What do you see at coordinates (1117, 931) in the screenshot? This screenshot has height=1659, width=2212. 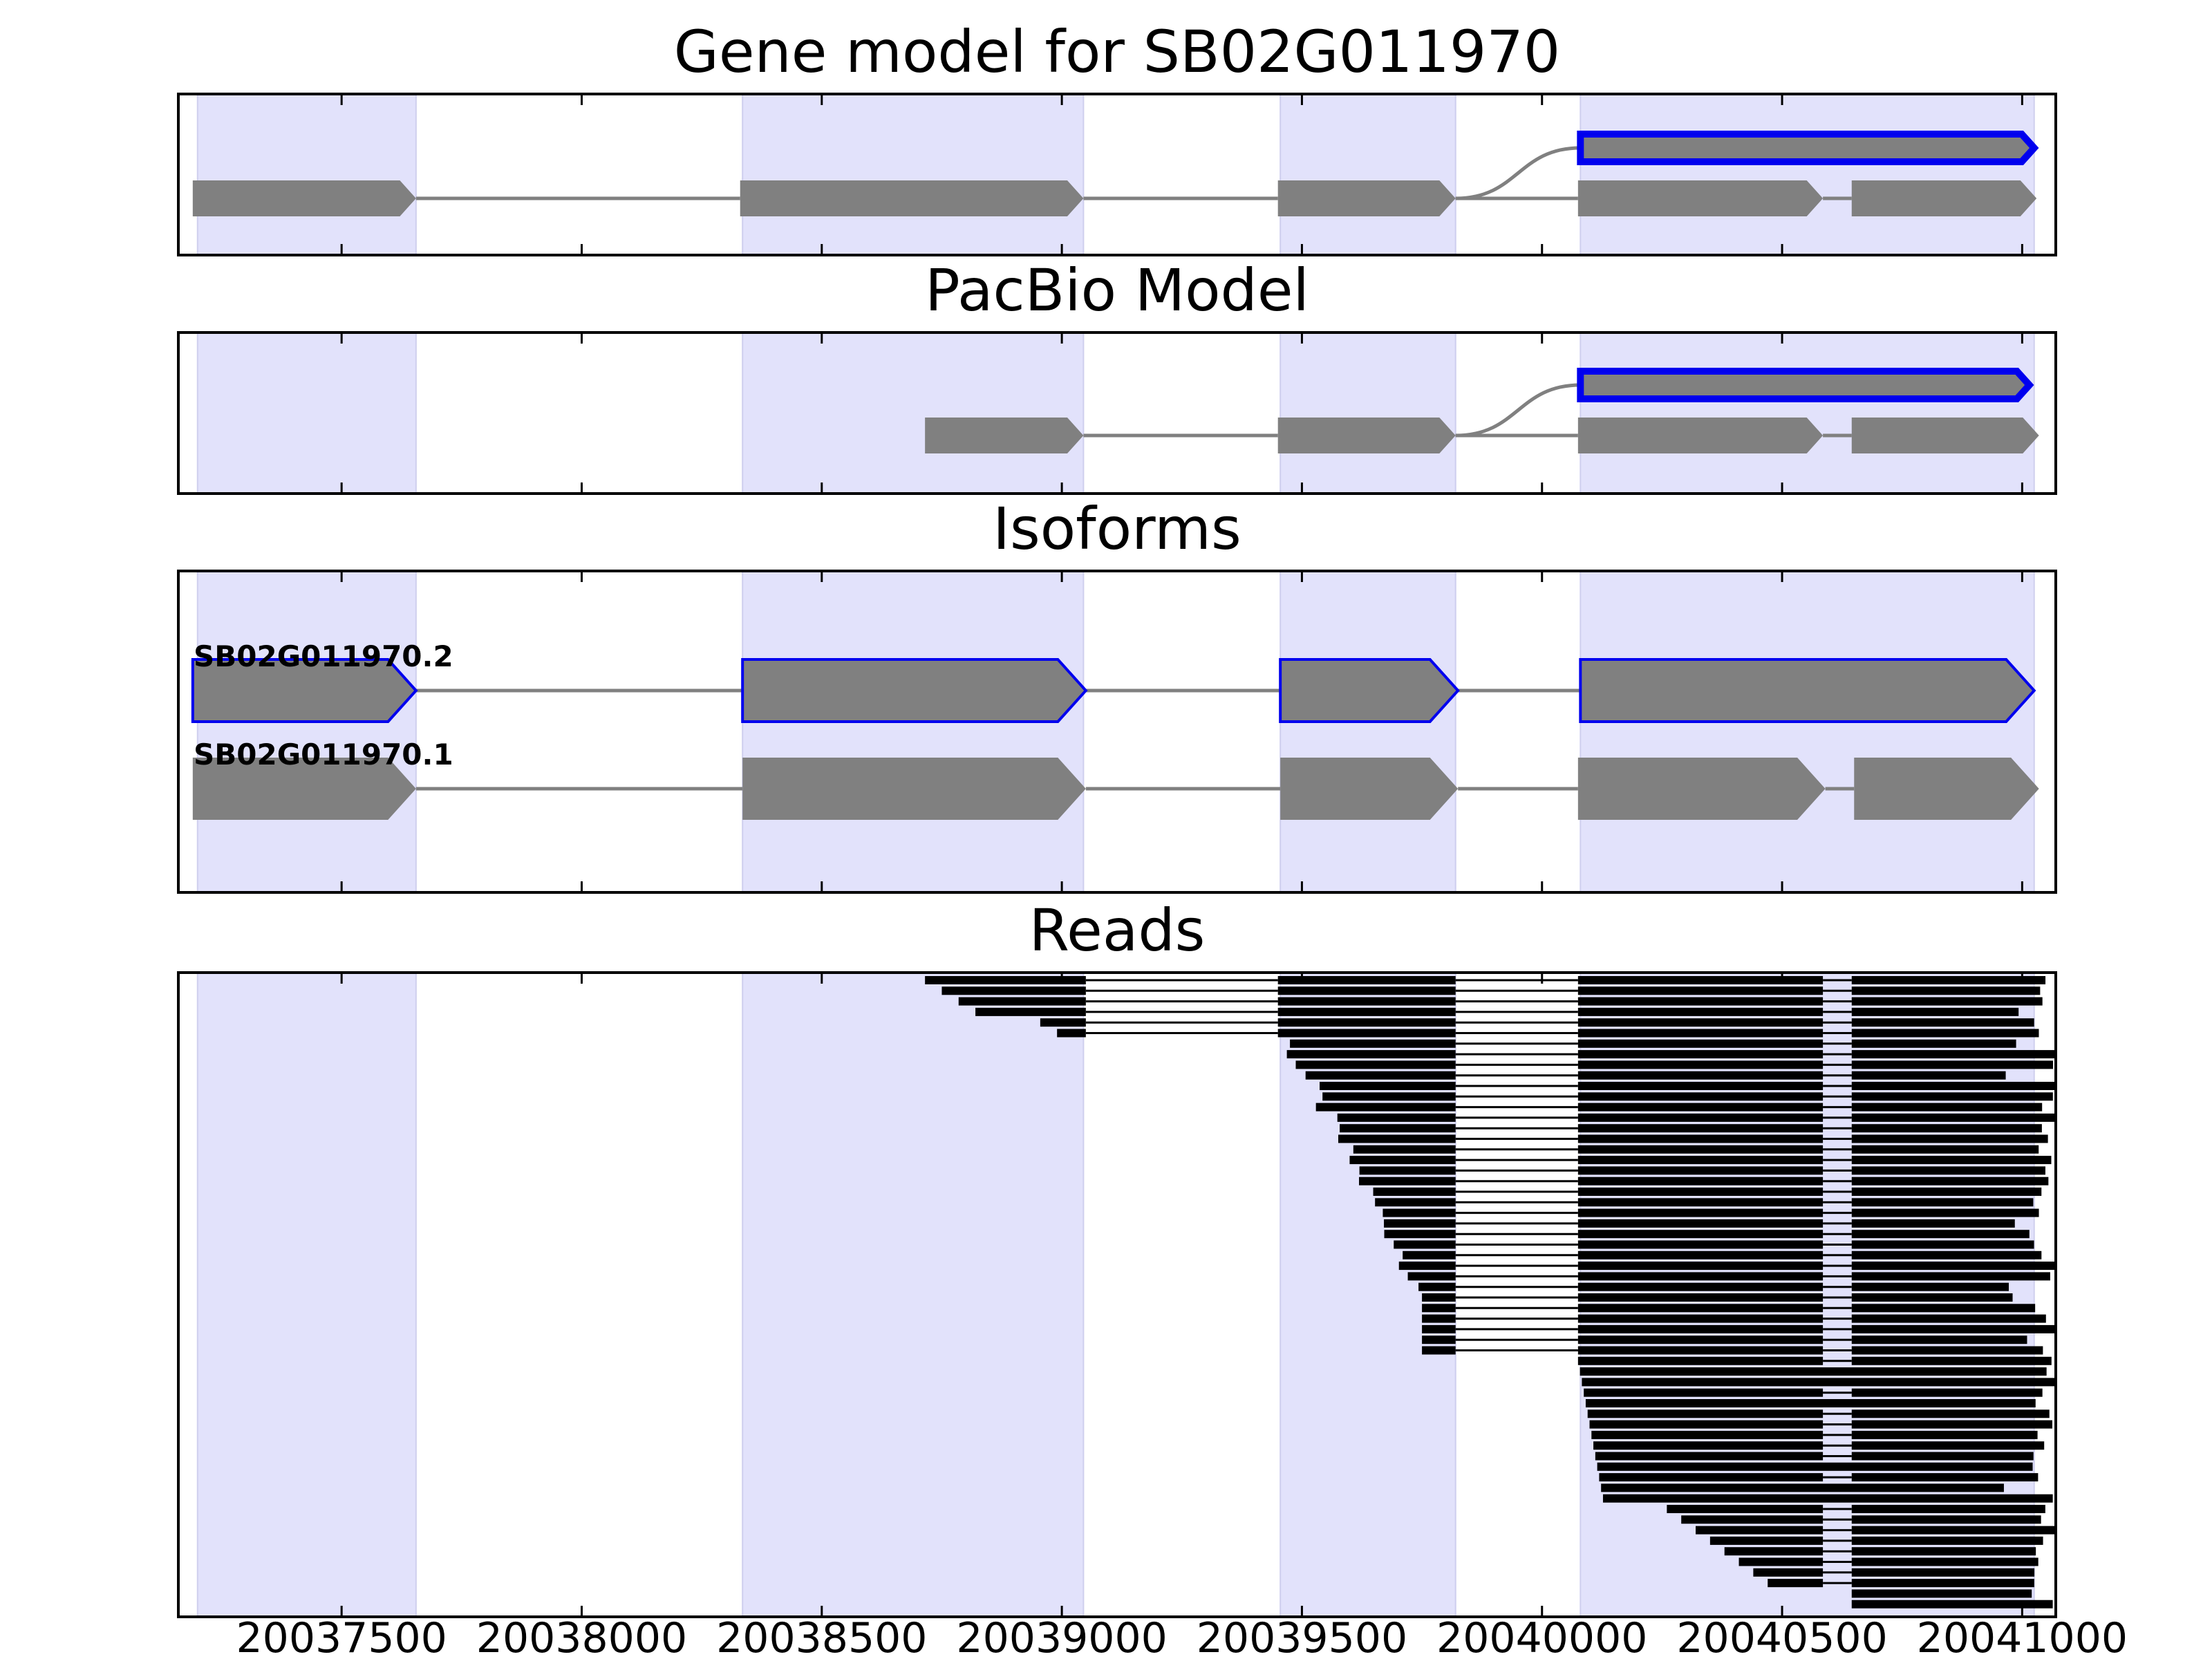 I see `reads-title: Reads` at bounding box center [1117, 931].